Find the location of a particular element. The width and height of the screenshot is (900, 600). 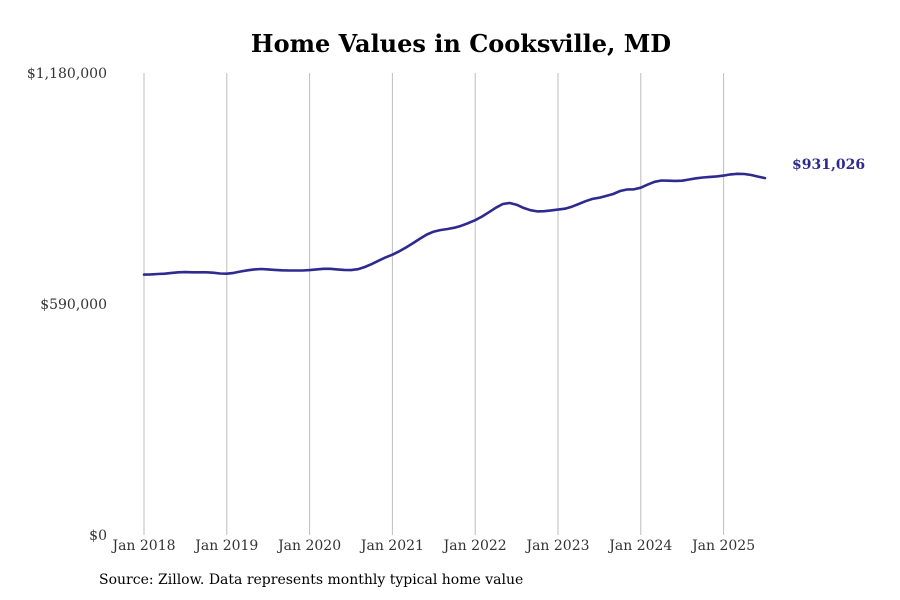

x-tick-label: Jan 2019 is located at coordinates (225, 546).